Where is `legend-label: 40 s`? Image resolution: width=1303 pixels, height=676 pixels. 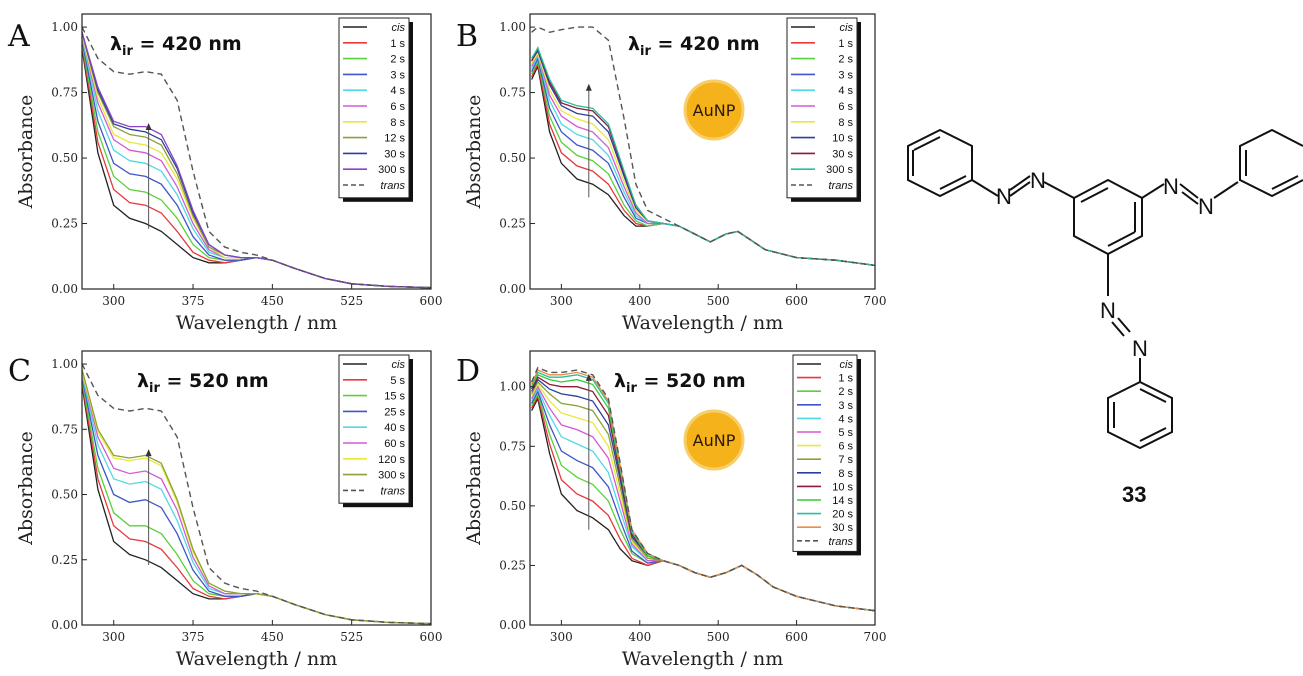
legend-label: 40 s is located at coordinates (394, 428).